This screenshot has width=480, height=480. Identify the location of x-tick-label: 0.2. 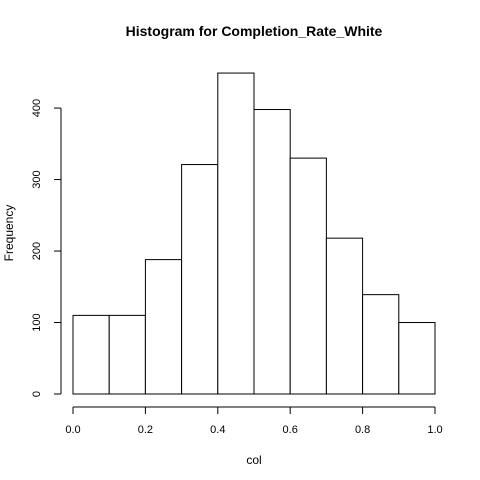
(145, 430).